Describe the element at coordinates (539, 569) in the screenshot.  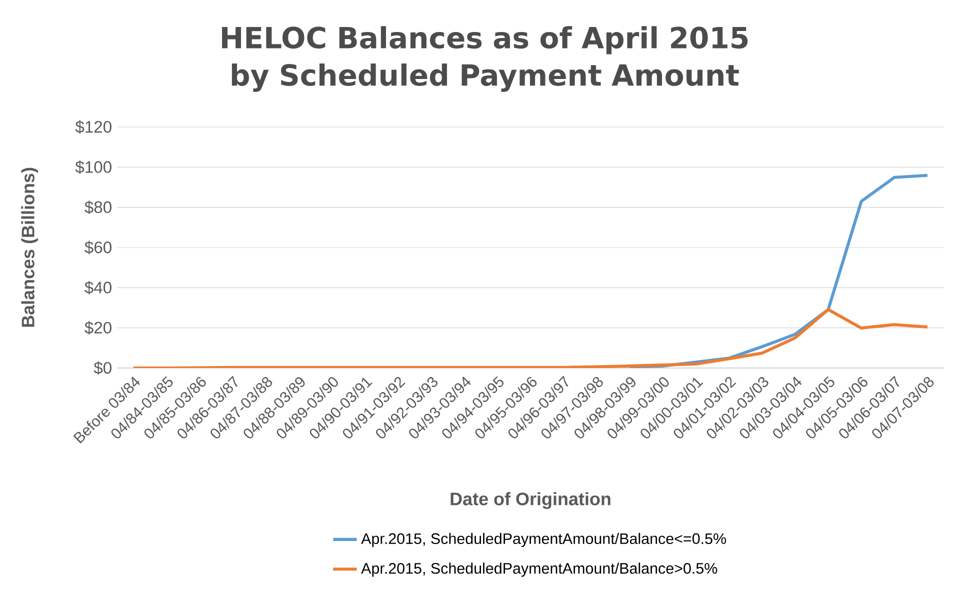
I see `legend-label: Apr.2015, ScheduledPaymentAmount/Balance>0.5%` at that location.